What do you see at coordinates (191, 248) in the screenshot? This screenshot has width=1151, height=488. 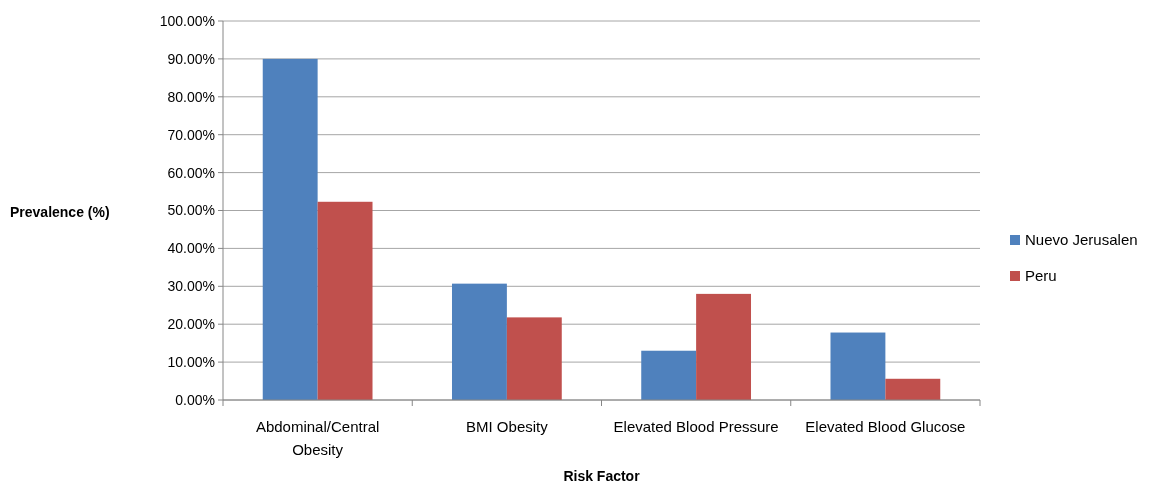 I see `y-tick-label: 40.00%` at bounding box center [191, 248].